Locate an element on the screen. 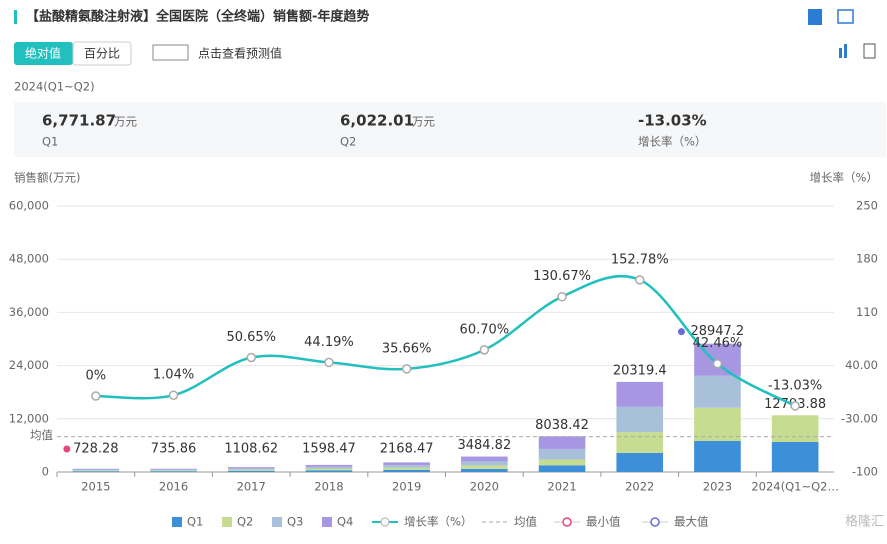 The width and height of the screenshot is (887, 544). total-label: 20319.4 is located at coordinates (640, 370).